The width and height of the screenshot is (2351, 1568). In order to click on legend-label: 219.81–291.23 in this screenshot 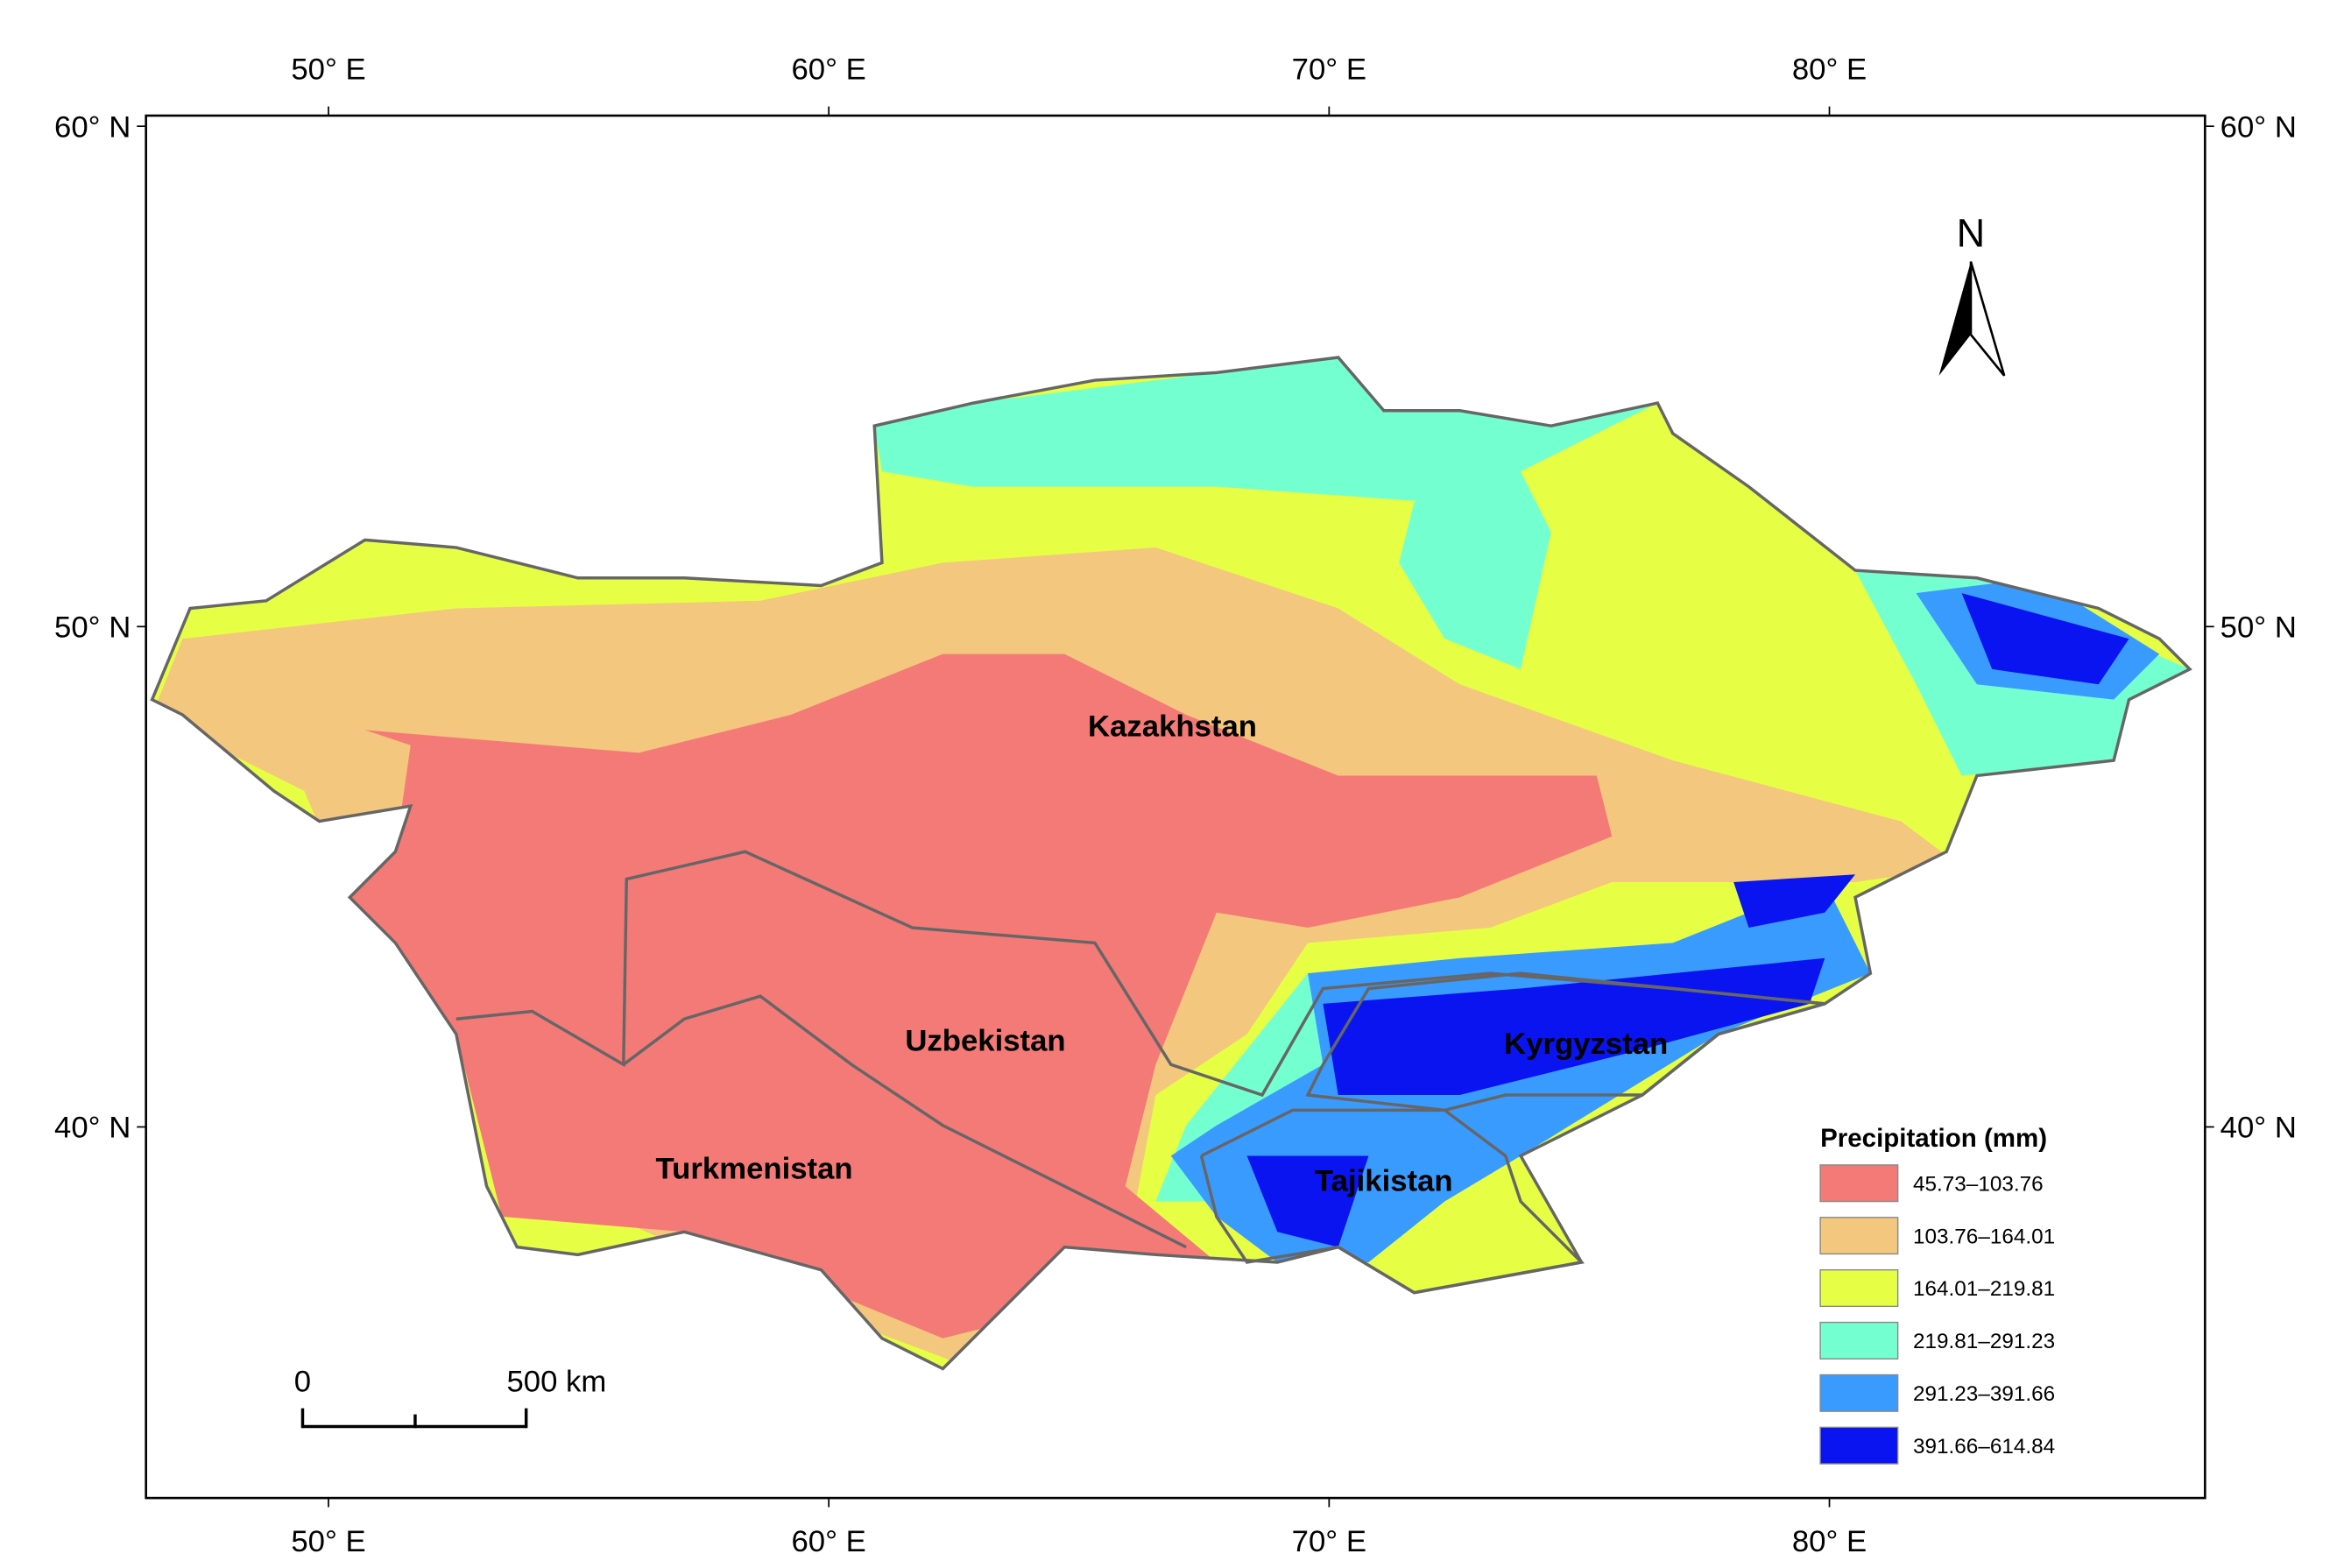, I will do `click(1984, 1341)`.